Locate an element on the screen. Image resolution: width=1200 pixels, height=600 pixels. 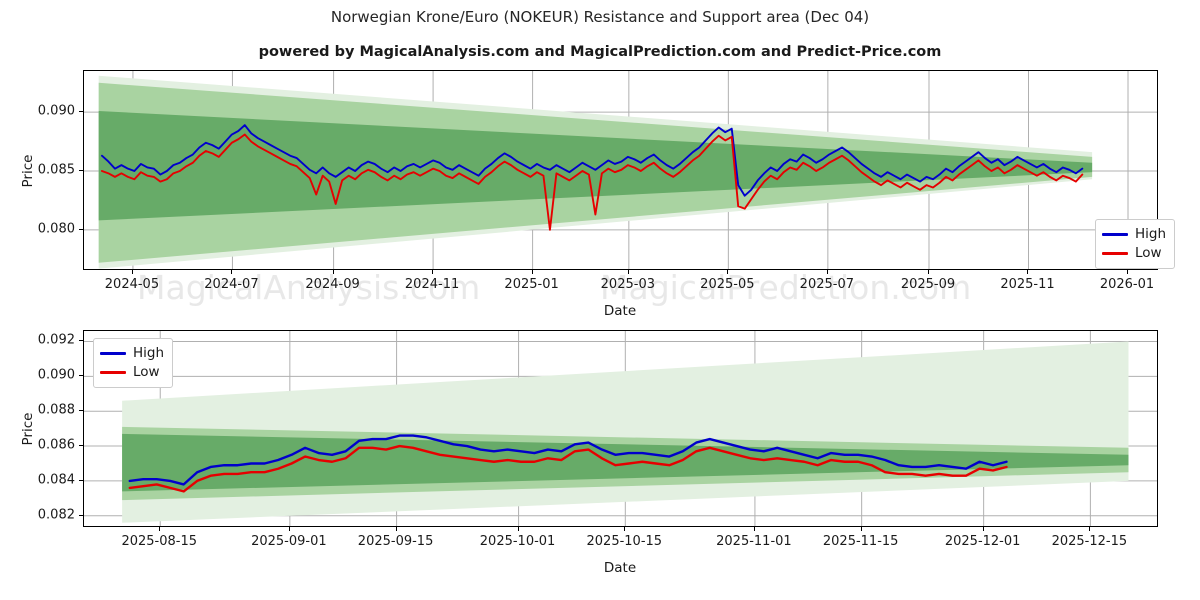
lower-y-axis-title: Price is located at coordinates (28, 429).